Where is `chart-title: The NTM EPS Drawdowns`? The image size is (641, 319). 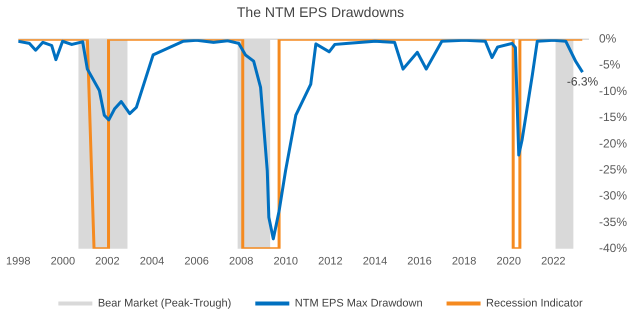
chart-title: The NTM EPS Drawdowns is located at coordinates (321, 12).